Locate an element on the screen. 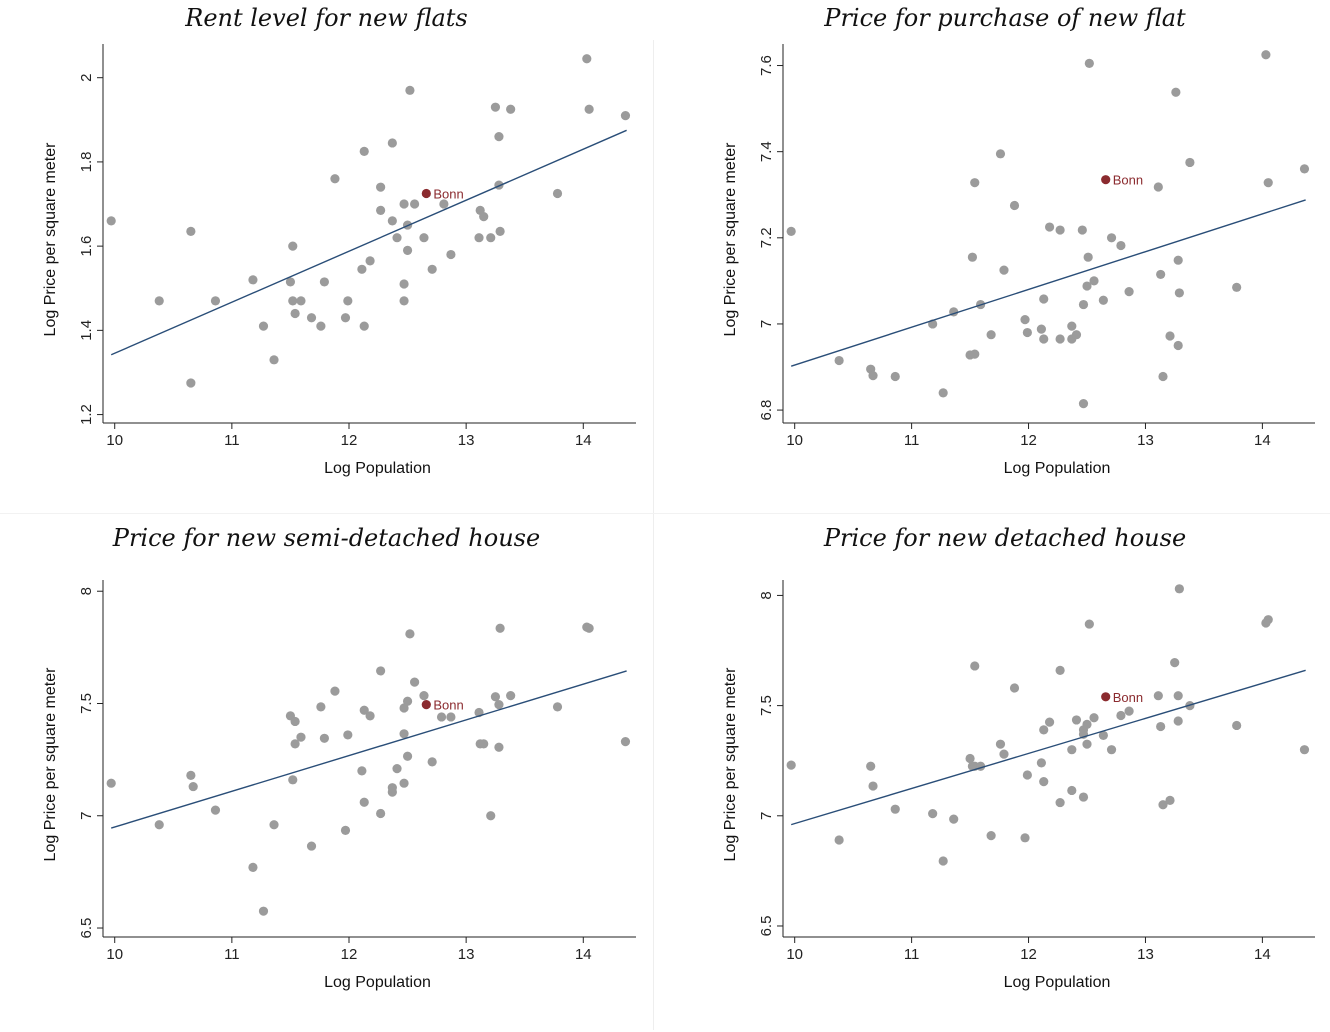 The width and height of the screenshot is (1330, 1032). x-tick-label: 10 is located at coordinates (114, 954).